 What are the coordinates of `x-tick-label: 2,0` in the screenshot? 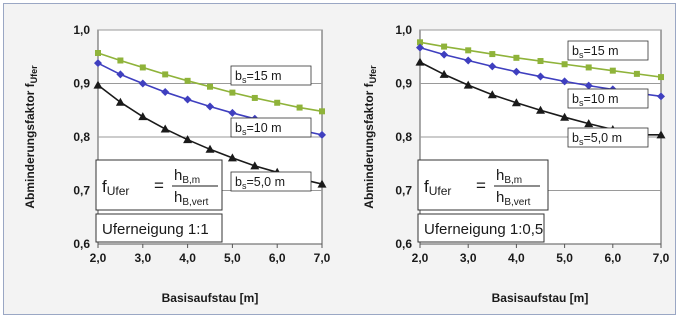 It's located at (420, 258).